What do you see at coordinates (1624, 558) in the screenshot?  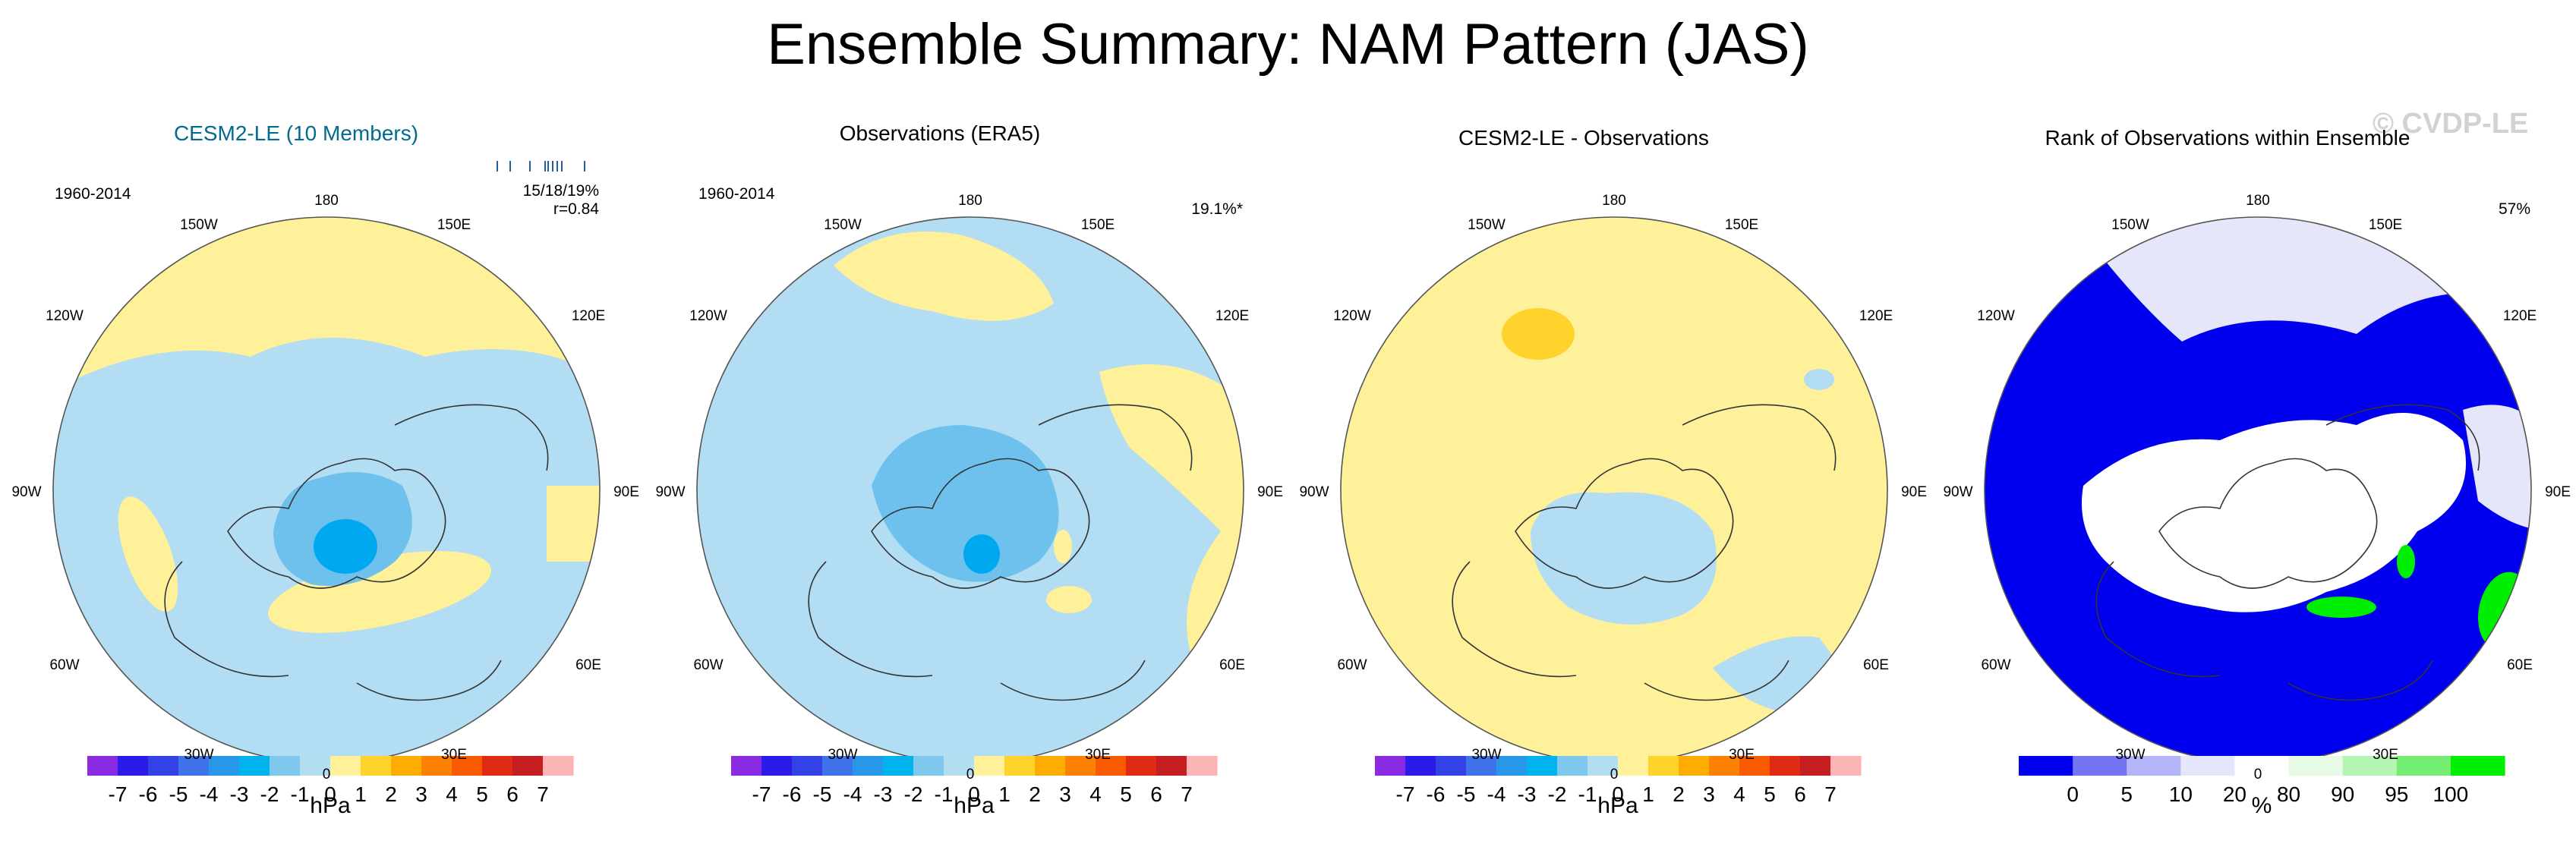 I see `negative-difference-arctic` at bounding box center [1624, 558].